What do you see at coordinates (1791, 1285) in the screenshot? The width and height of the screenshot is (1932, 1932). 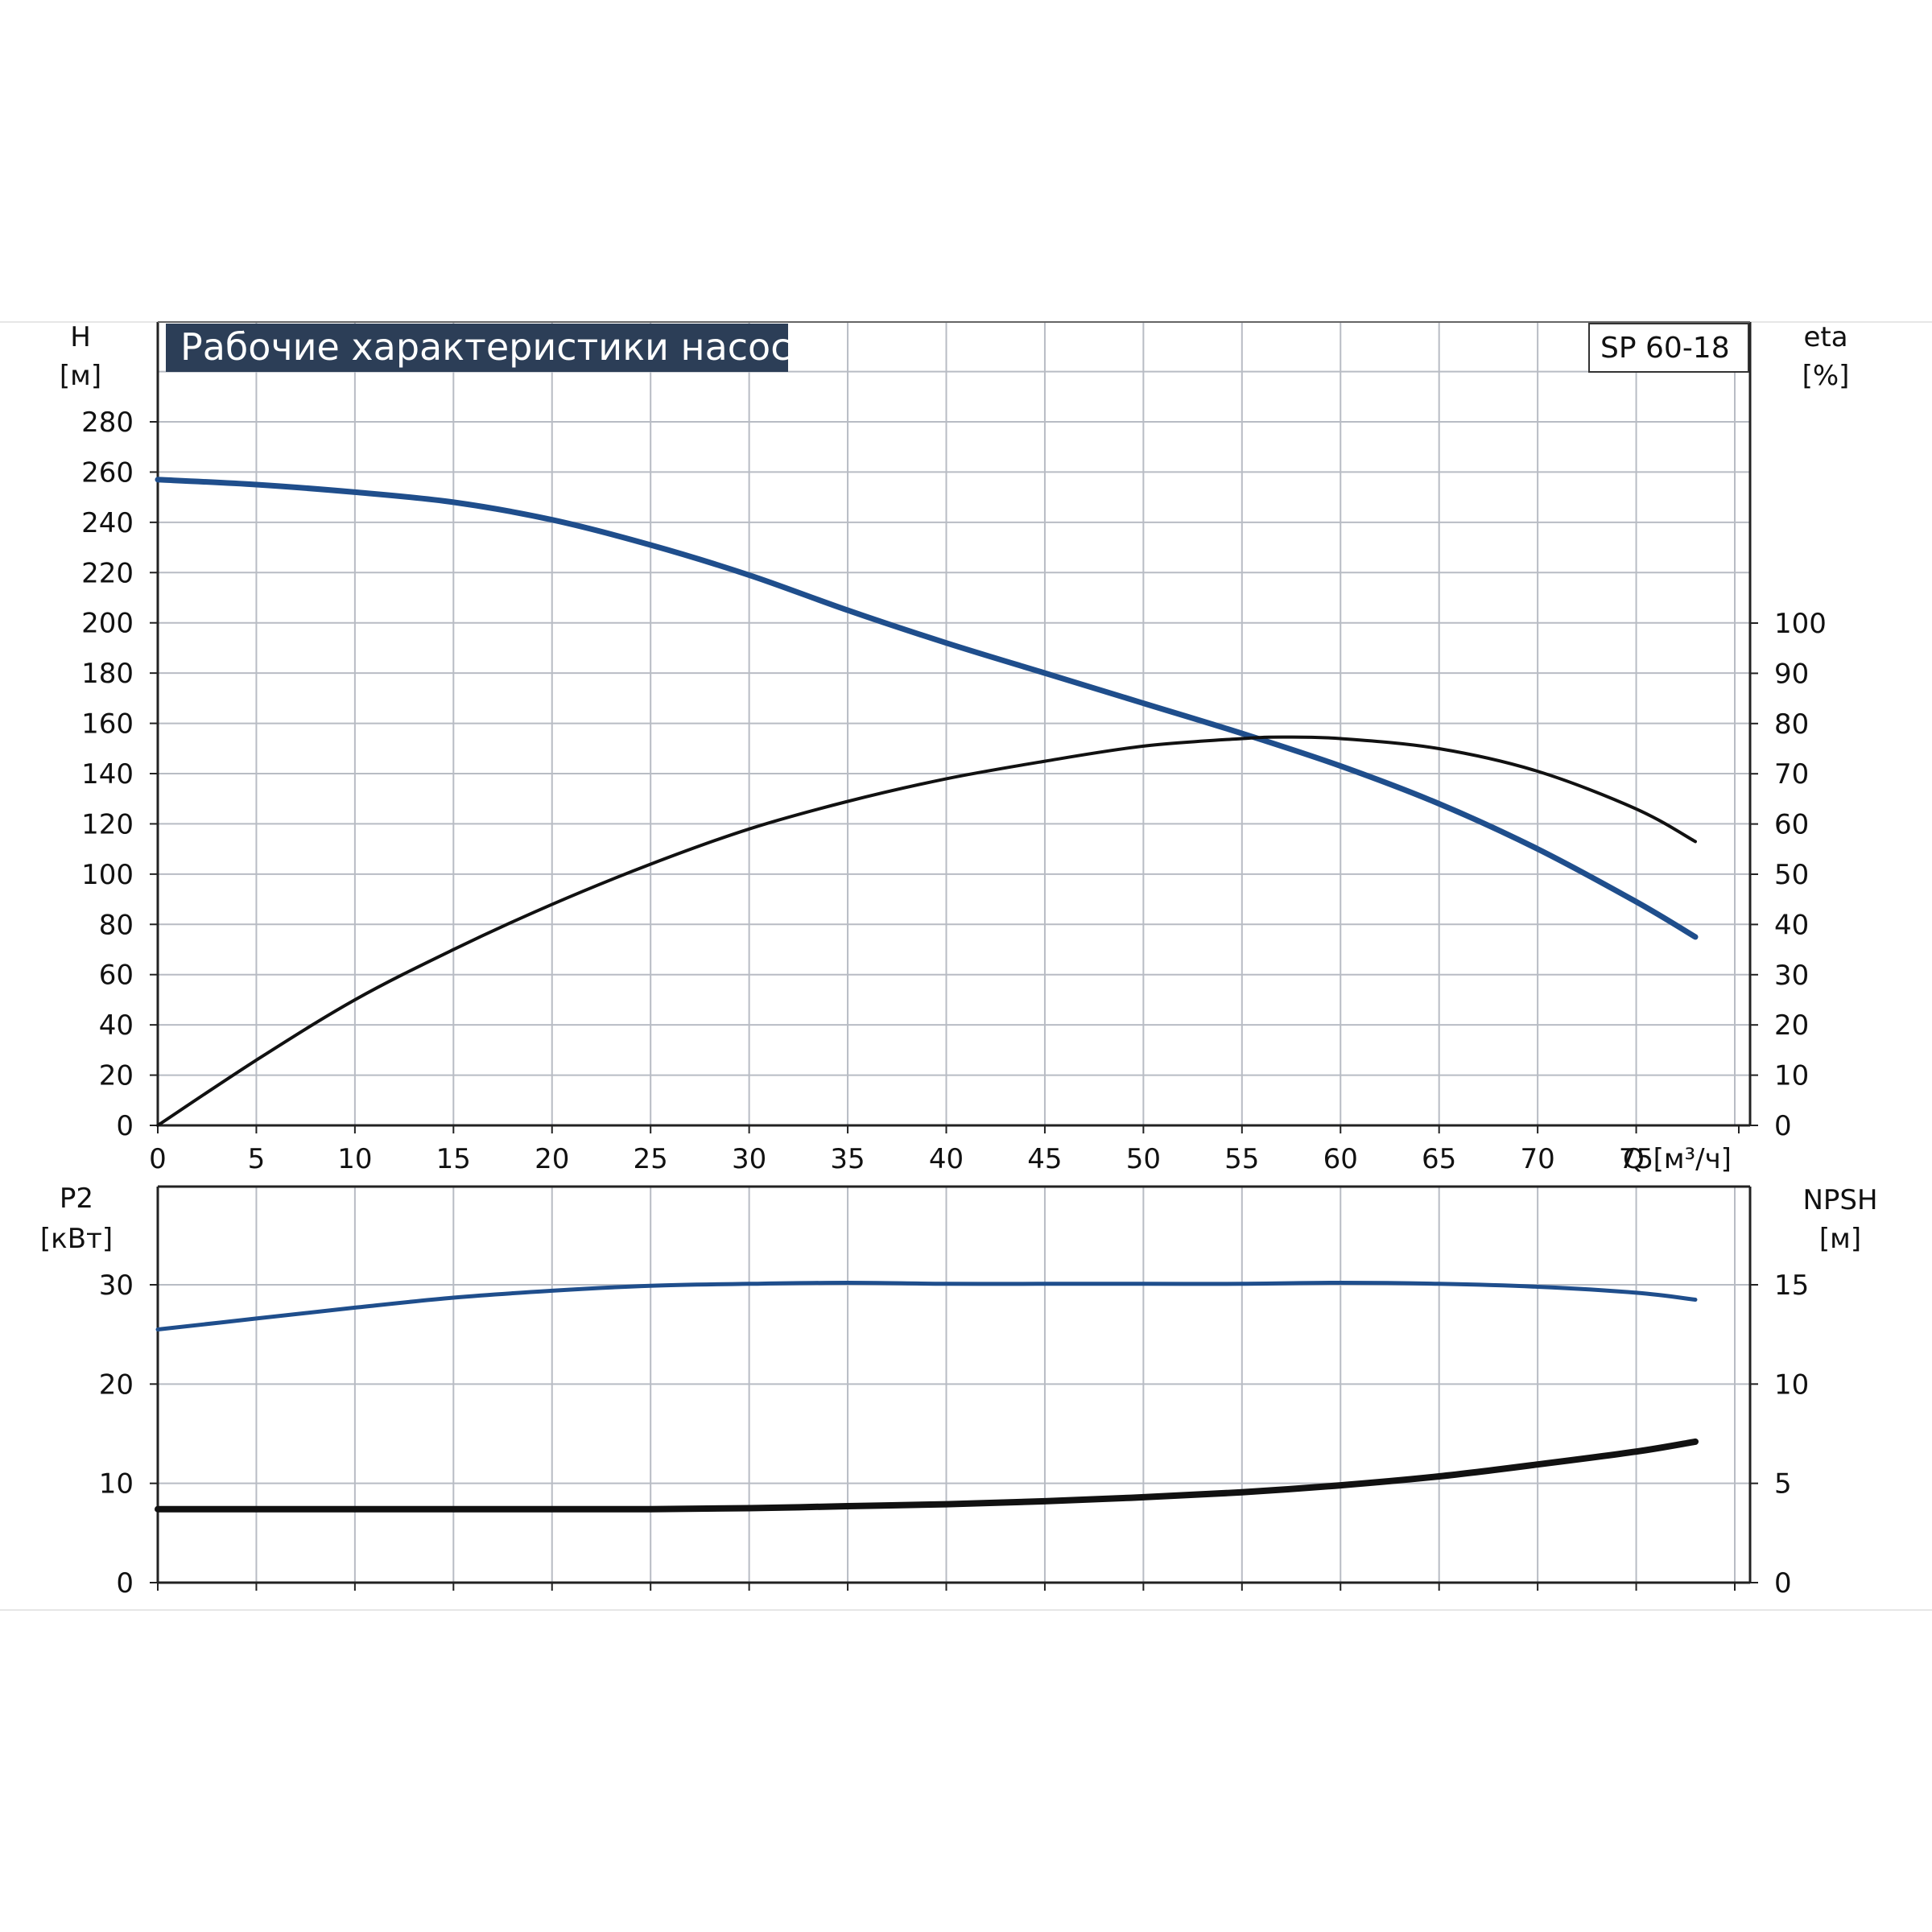 I see `npsh-tick-label: 15` at bounding box center [1791, 1285].